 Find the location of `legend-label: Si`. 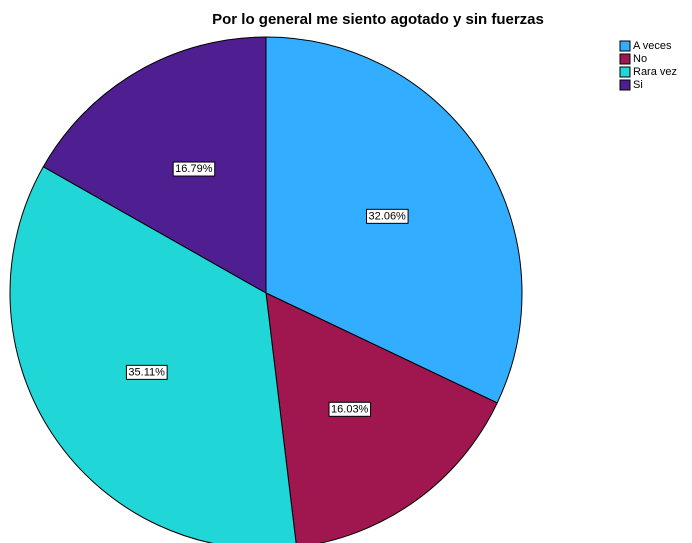

legend-label: Si is located at coordinates (638, 85).